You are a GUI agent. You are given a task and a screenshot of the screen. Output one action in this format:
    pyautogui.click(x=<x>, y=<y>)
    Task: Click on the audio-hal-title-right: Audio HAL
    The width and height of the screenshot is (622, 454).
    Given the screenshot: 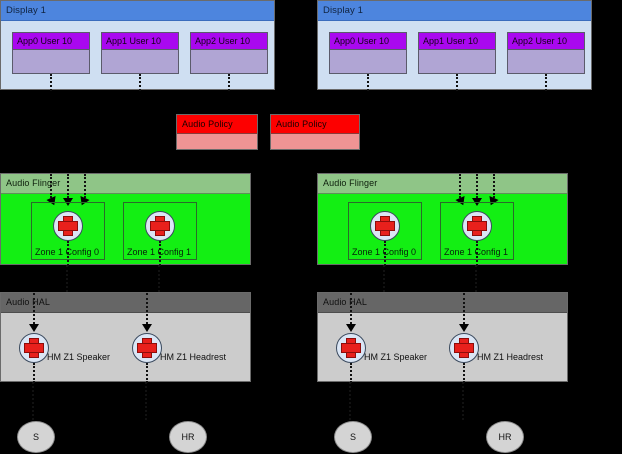 What is the action you would take?
    pyautogui.click(x=442, y=303)
    